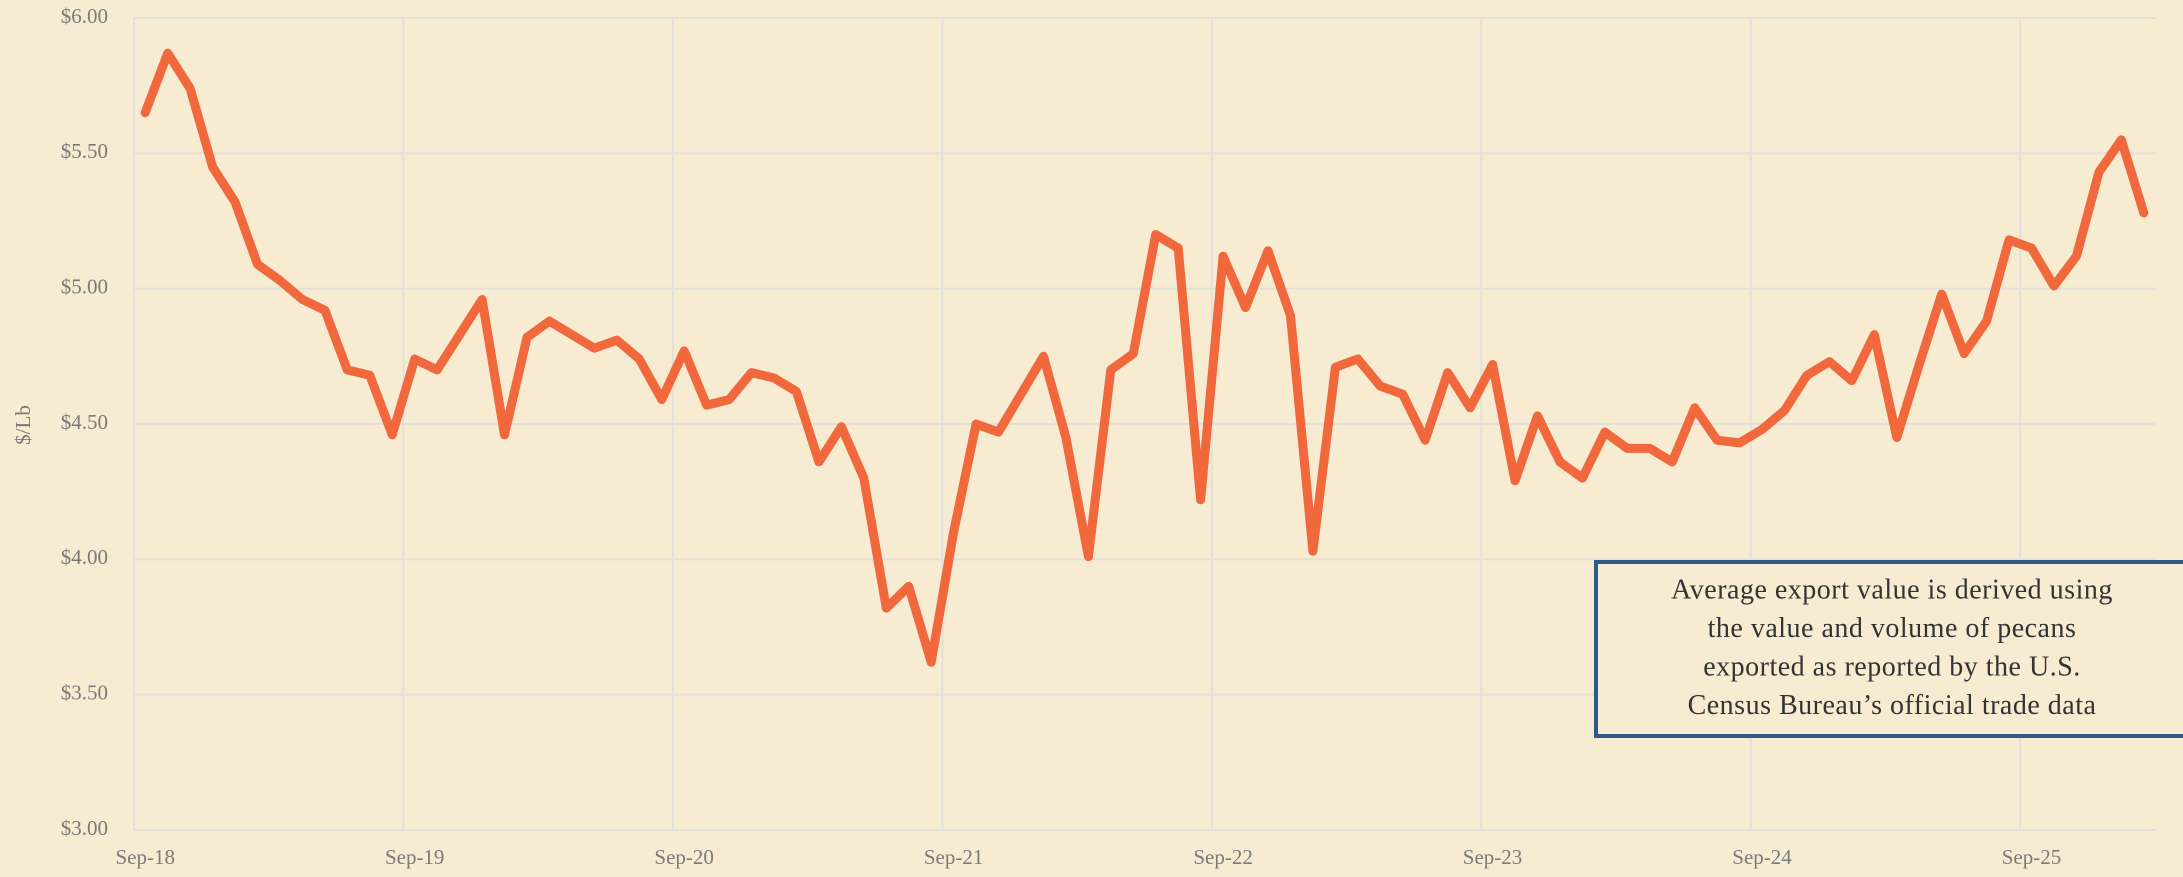 The image size is (2183, 877). What do you see at coordinates (954, 857) in the screenshot?
I see `x-tick-label: Sep-21` at bounding box center [954, 857].